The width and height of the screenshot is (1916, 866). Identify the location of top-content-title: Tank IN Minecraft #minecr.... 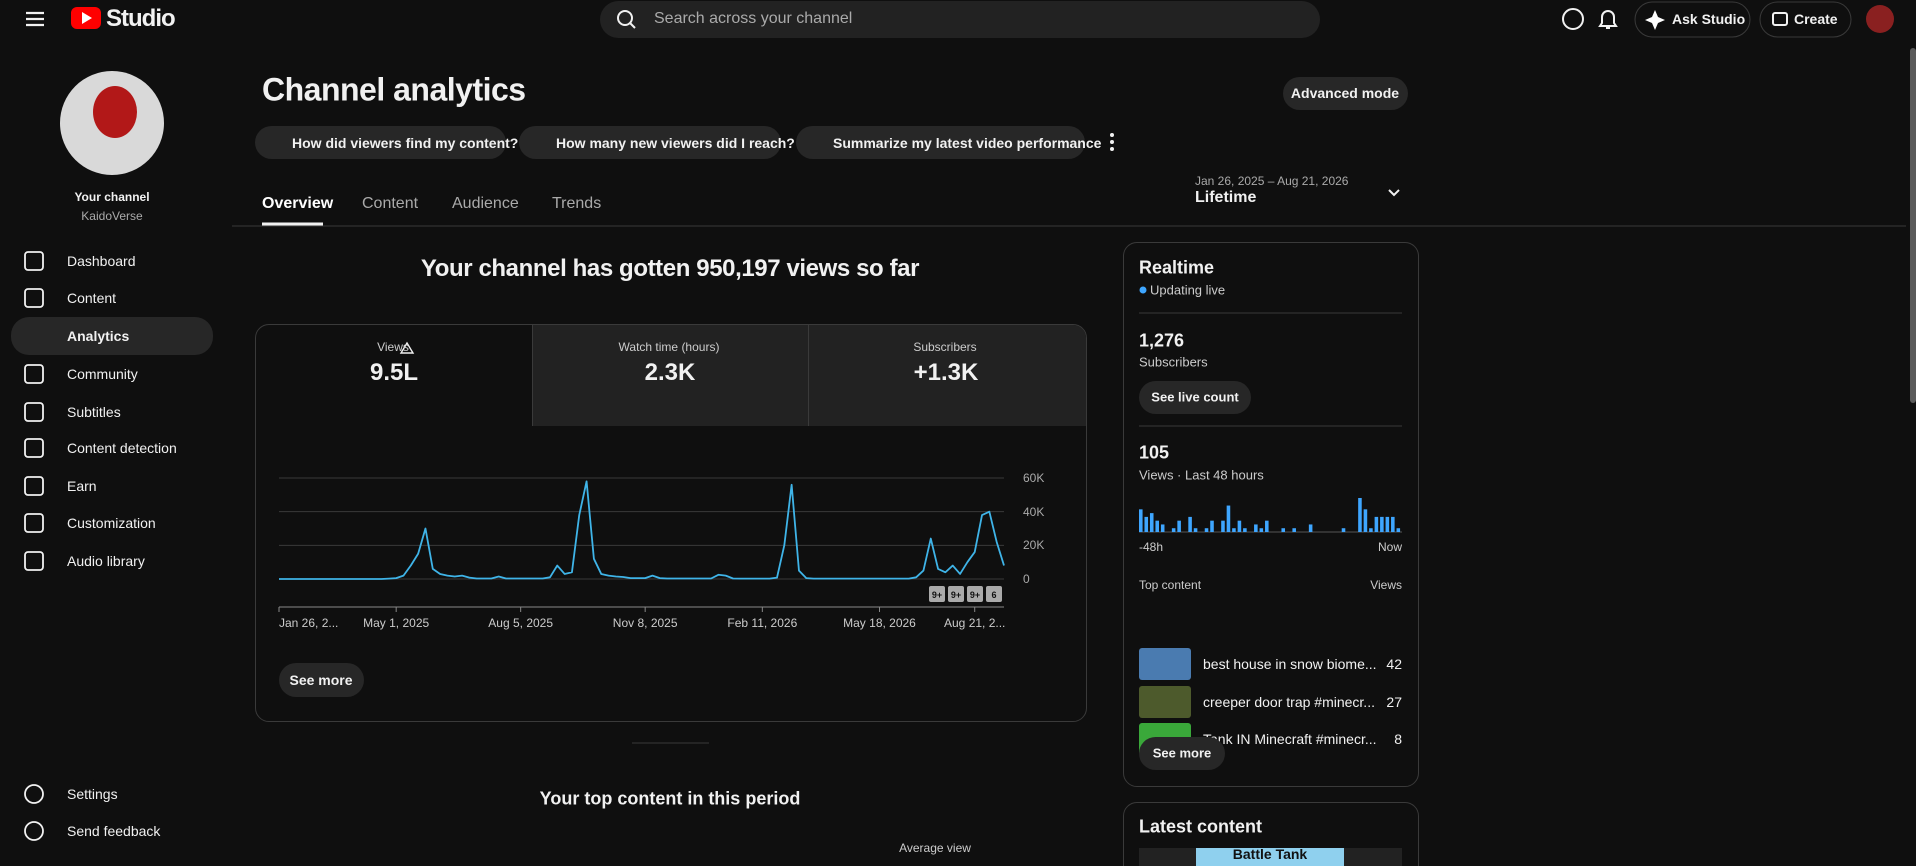
(1290, 739).